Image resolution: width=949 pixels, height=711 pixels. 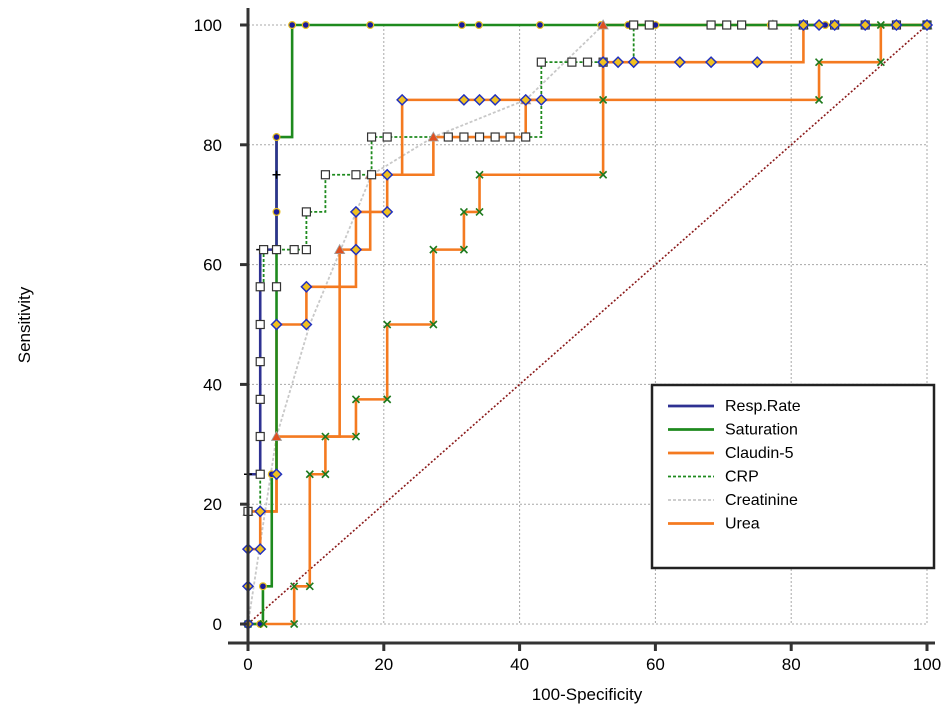 I want to click on legend-label: Claudin-5, so click(x=759, y=453).